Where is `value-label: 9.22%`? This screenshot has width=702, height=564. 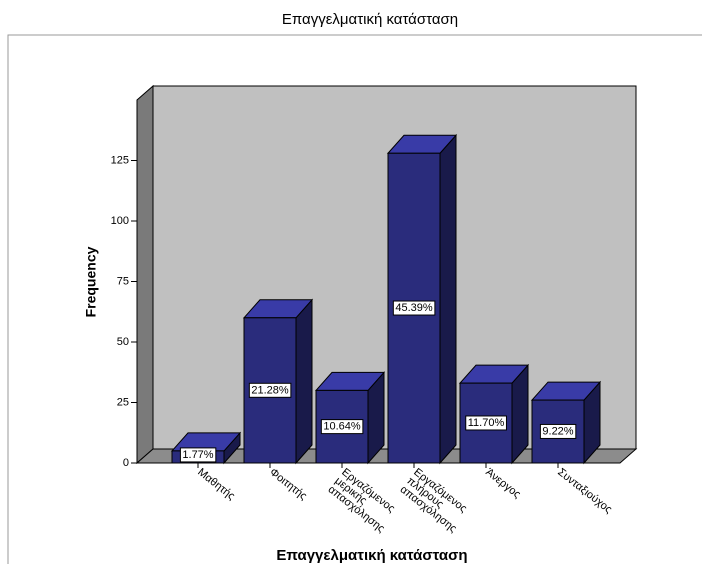
value-label: 9.22% is located at coordinates (557, 431).